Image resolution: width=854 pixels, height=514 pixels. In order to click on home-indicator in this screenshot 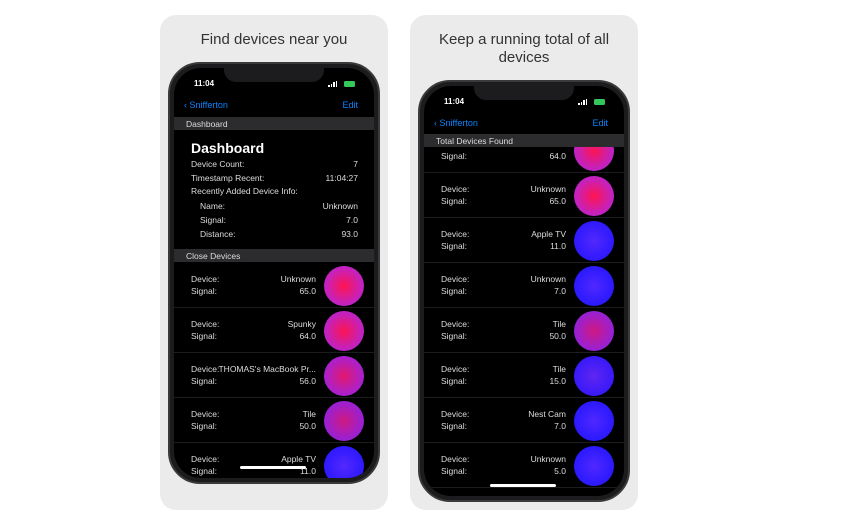, I will do `click(523, 485)`.